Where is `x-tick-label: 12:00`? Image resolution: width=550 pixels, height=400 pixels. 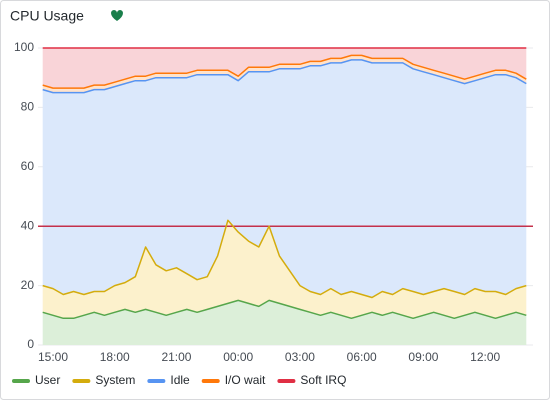
x-tick-label: 12:00 is located at coordinates (485, 357).